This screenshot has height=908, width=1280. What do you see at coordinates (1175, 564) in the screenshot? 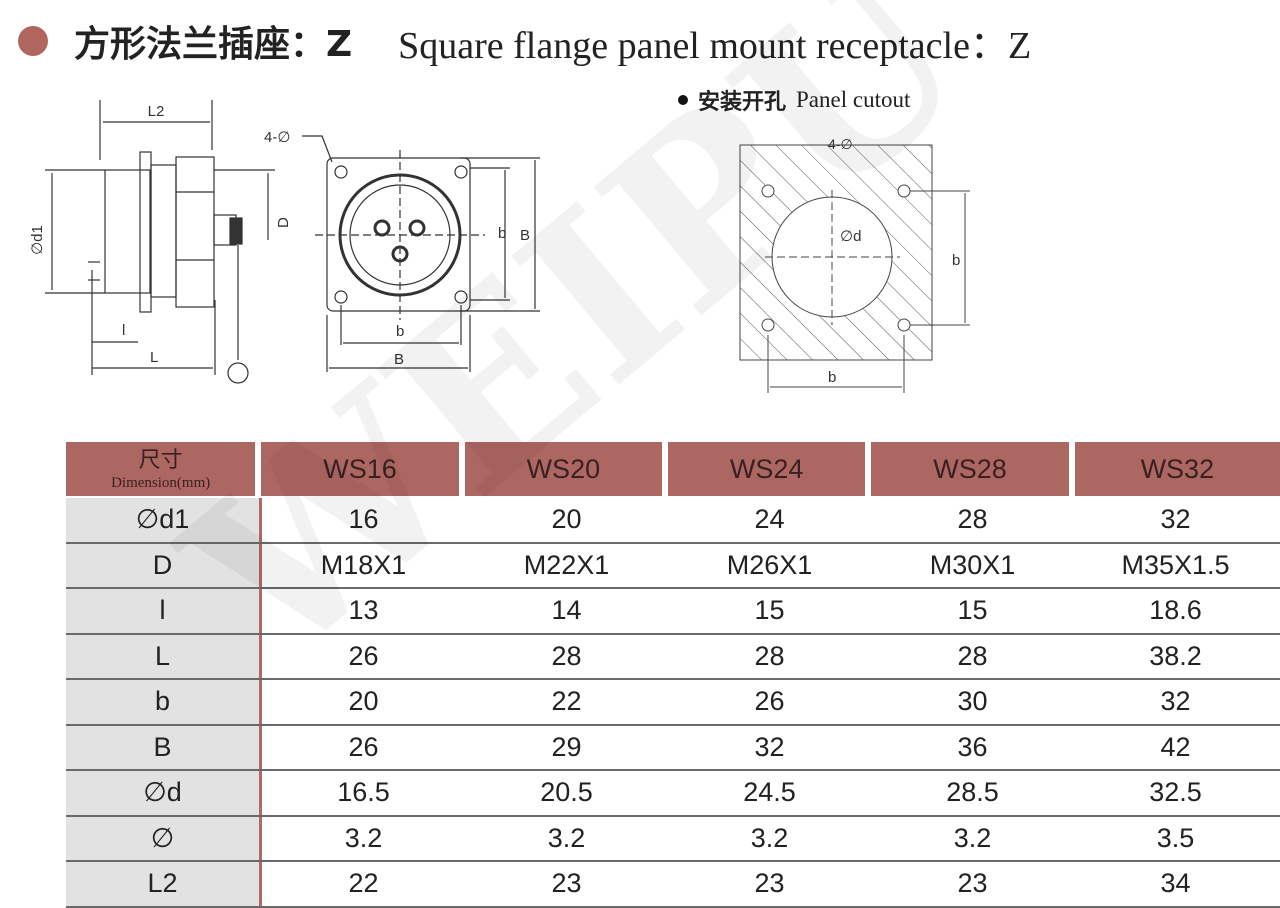
I see `table-cell: M35X1.5` at bounding box center [1175, 564].